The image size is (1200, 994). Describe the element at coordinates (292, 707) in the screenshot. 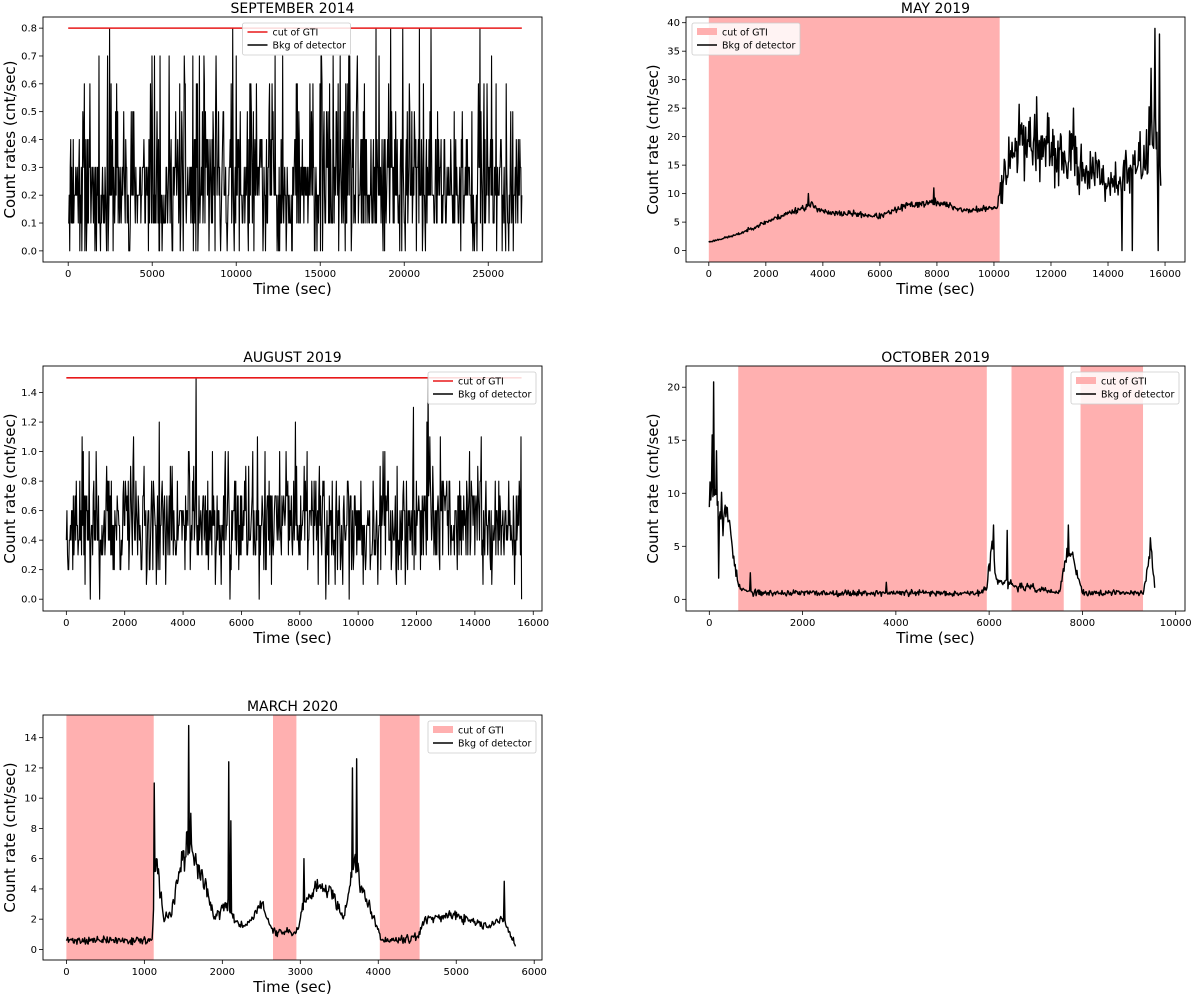

I see `chart-title: MARCH 2020` at that location.